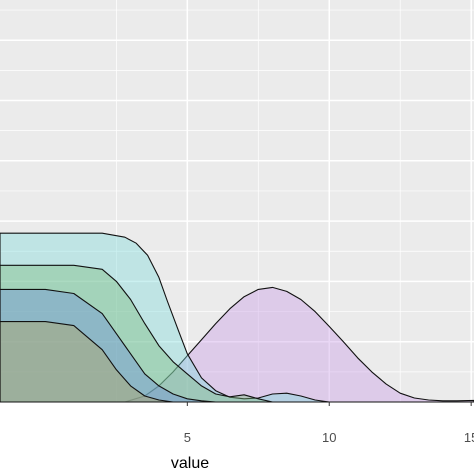  What do you see at coordinates (190, 463) in the screenshot?
I see `x-axis-title: value` at bounding box center [190, 463].